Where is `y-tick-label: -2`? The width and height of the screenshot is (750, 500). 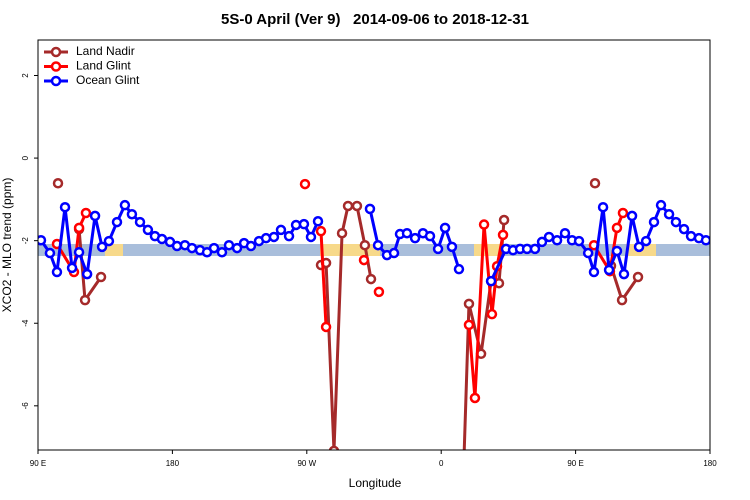 y-tick-label: -2 is located at coordinates (25, 241).